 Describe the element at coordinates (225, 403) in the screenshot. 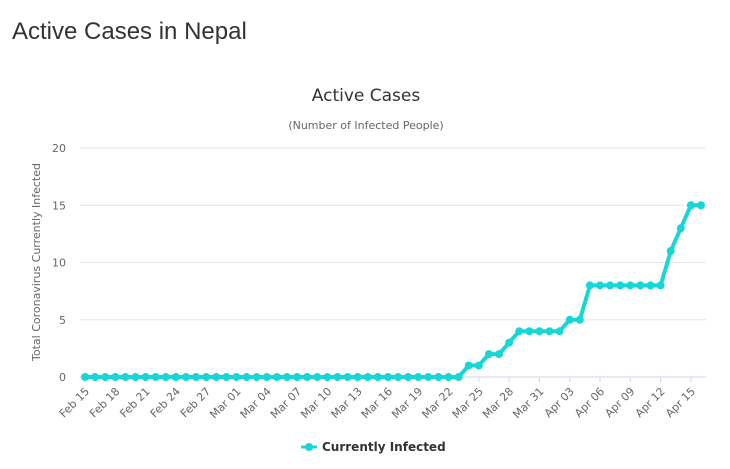

I see `x-tick-label: Mar 01` at that location.